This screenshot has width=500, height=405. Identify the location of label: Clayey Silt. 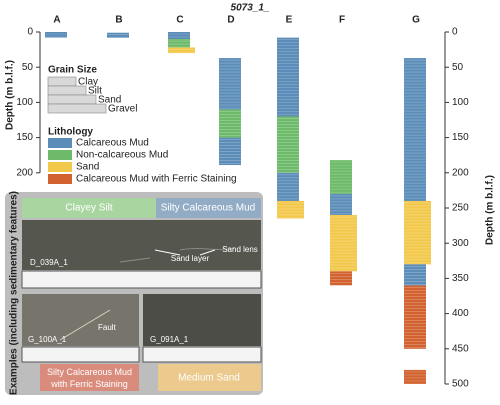
(88, 208).